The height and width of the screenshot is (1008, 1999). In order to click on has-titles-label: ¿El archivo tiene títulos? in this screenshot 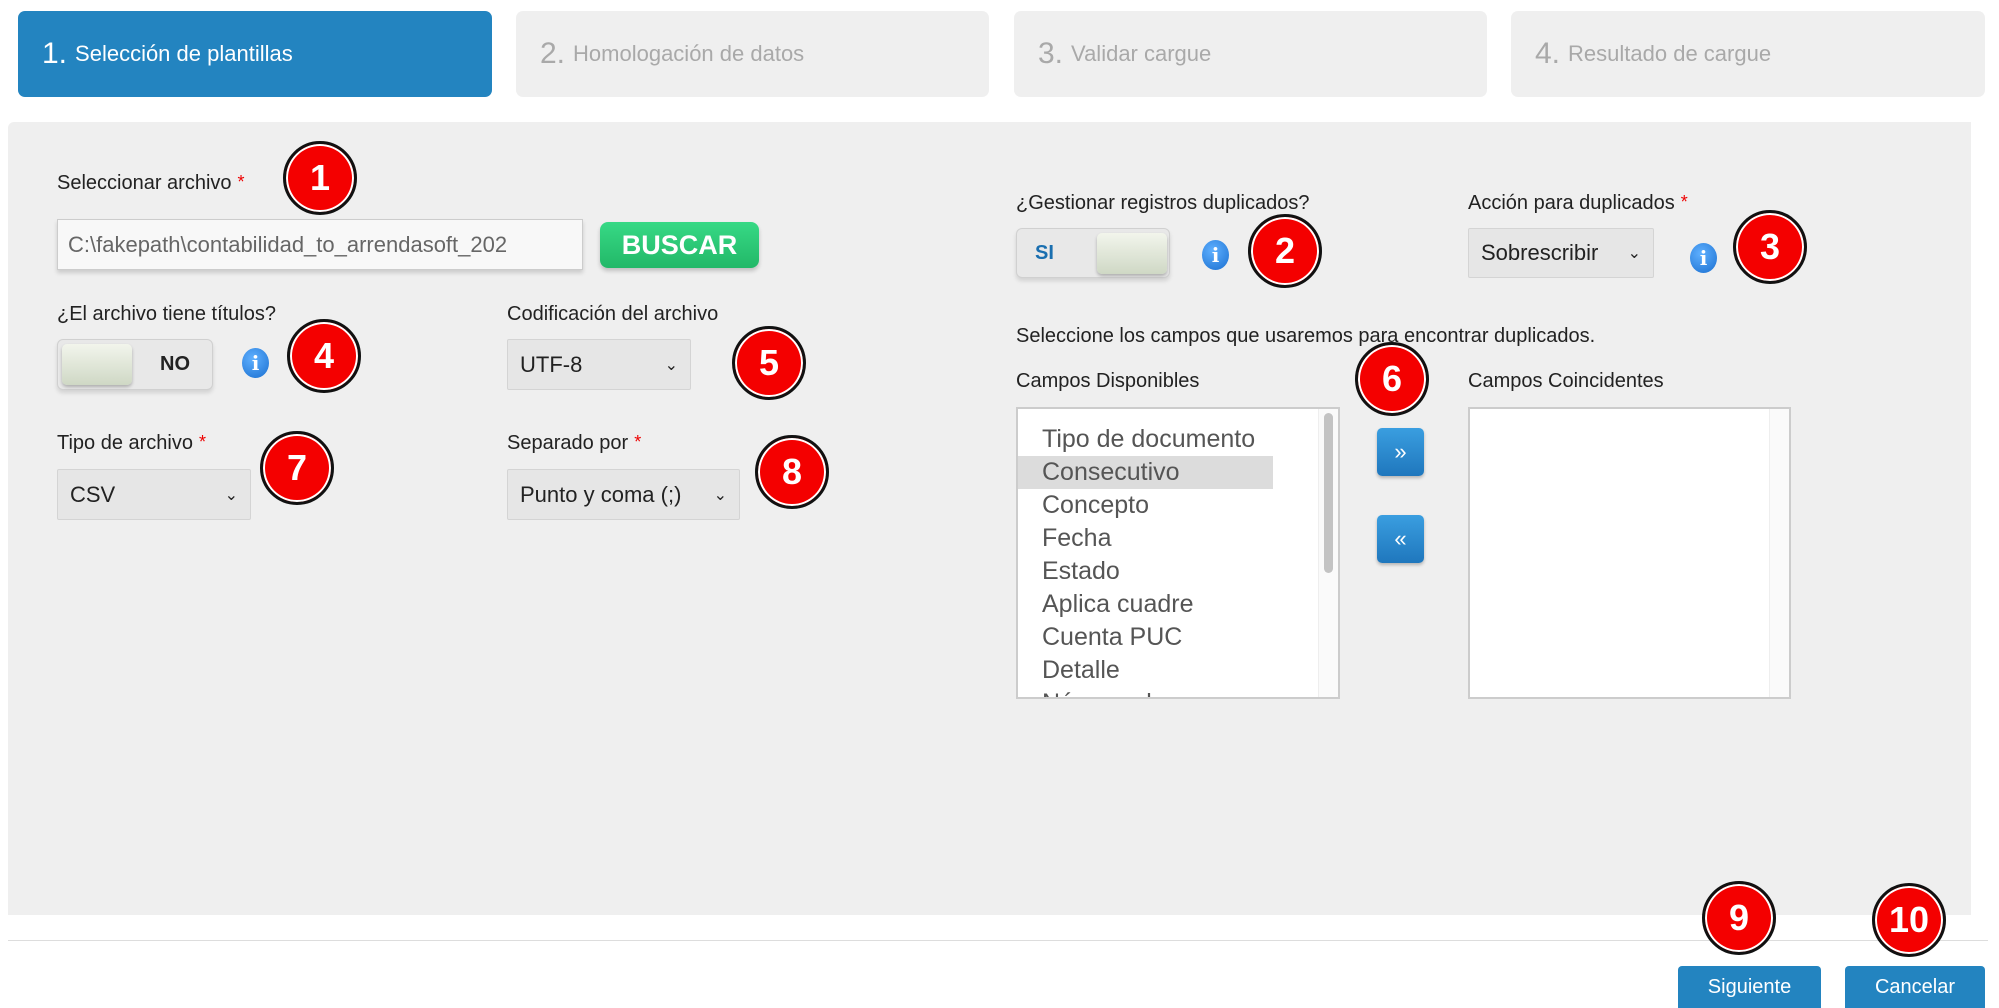, I will do `click(166, 314)`.